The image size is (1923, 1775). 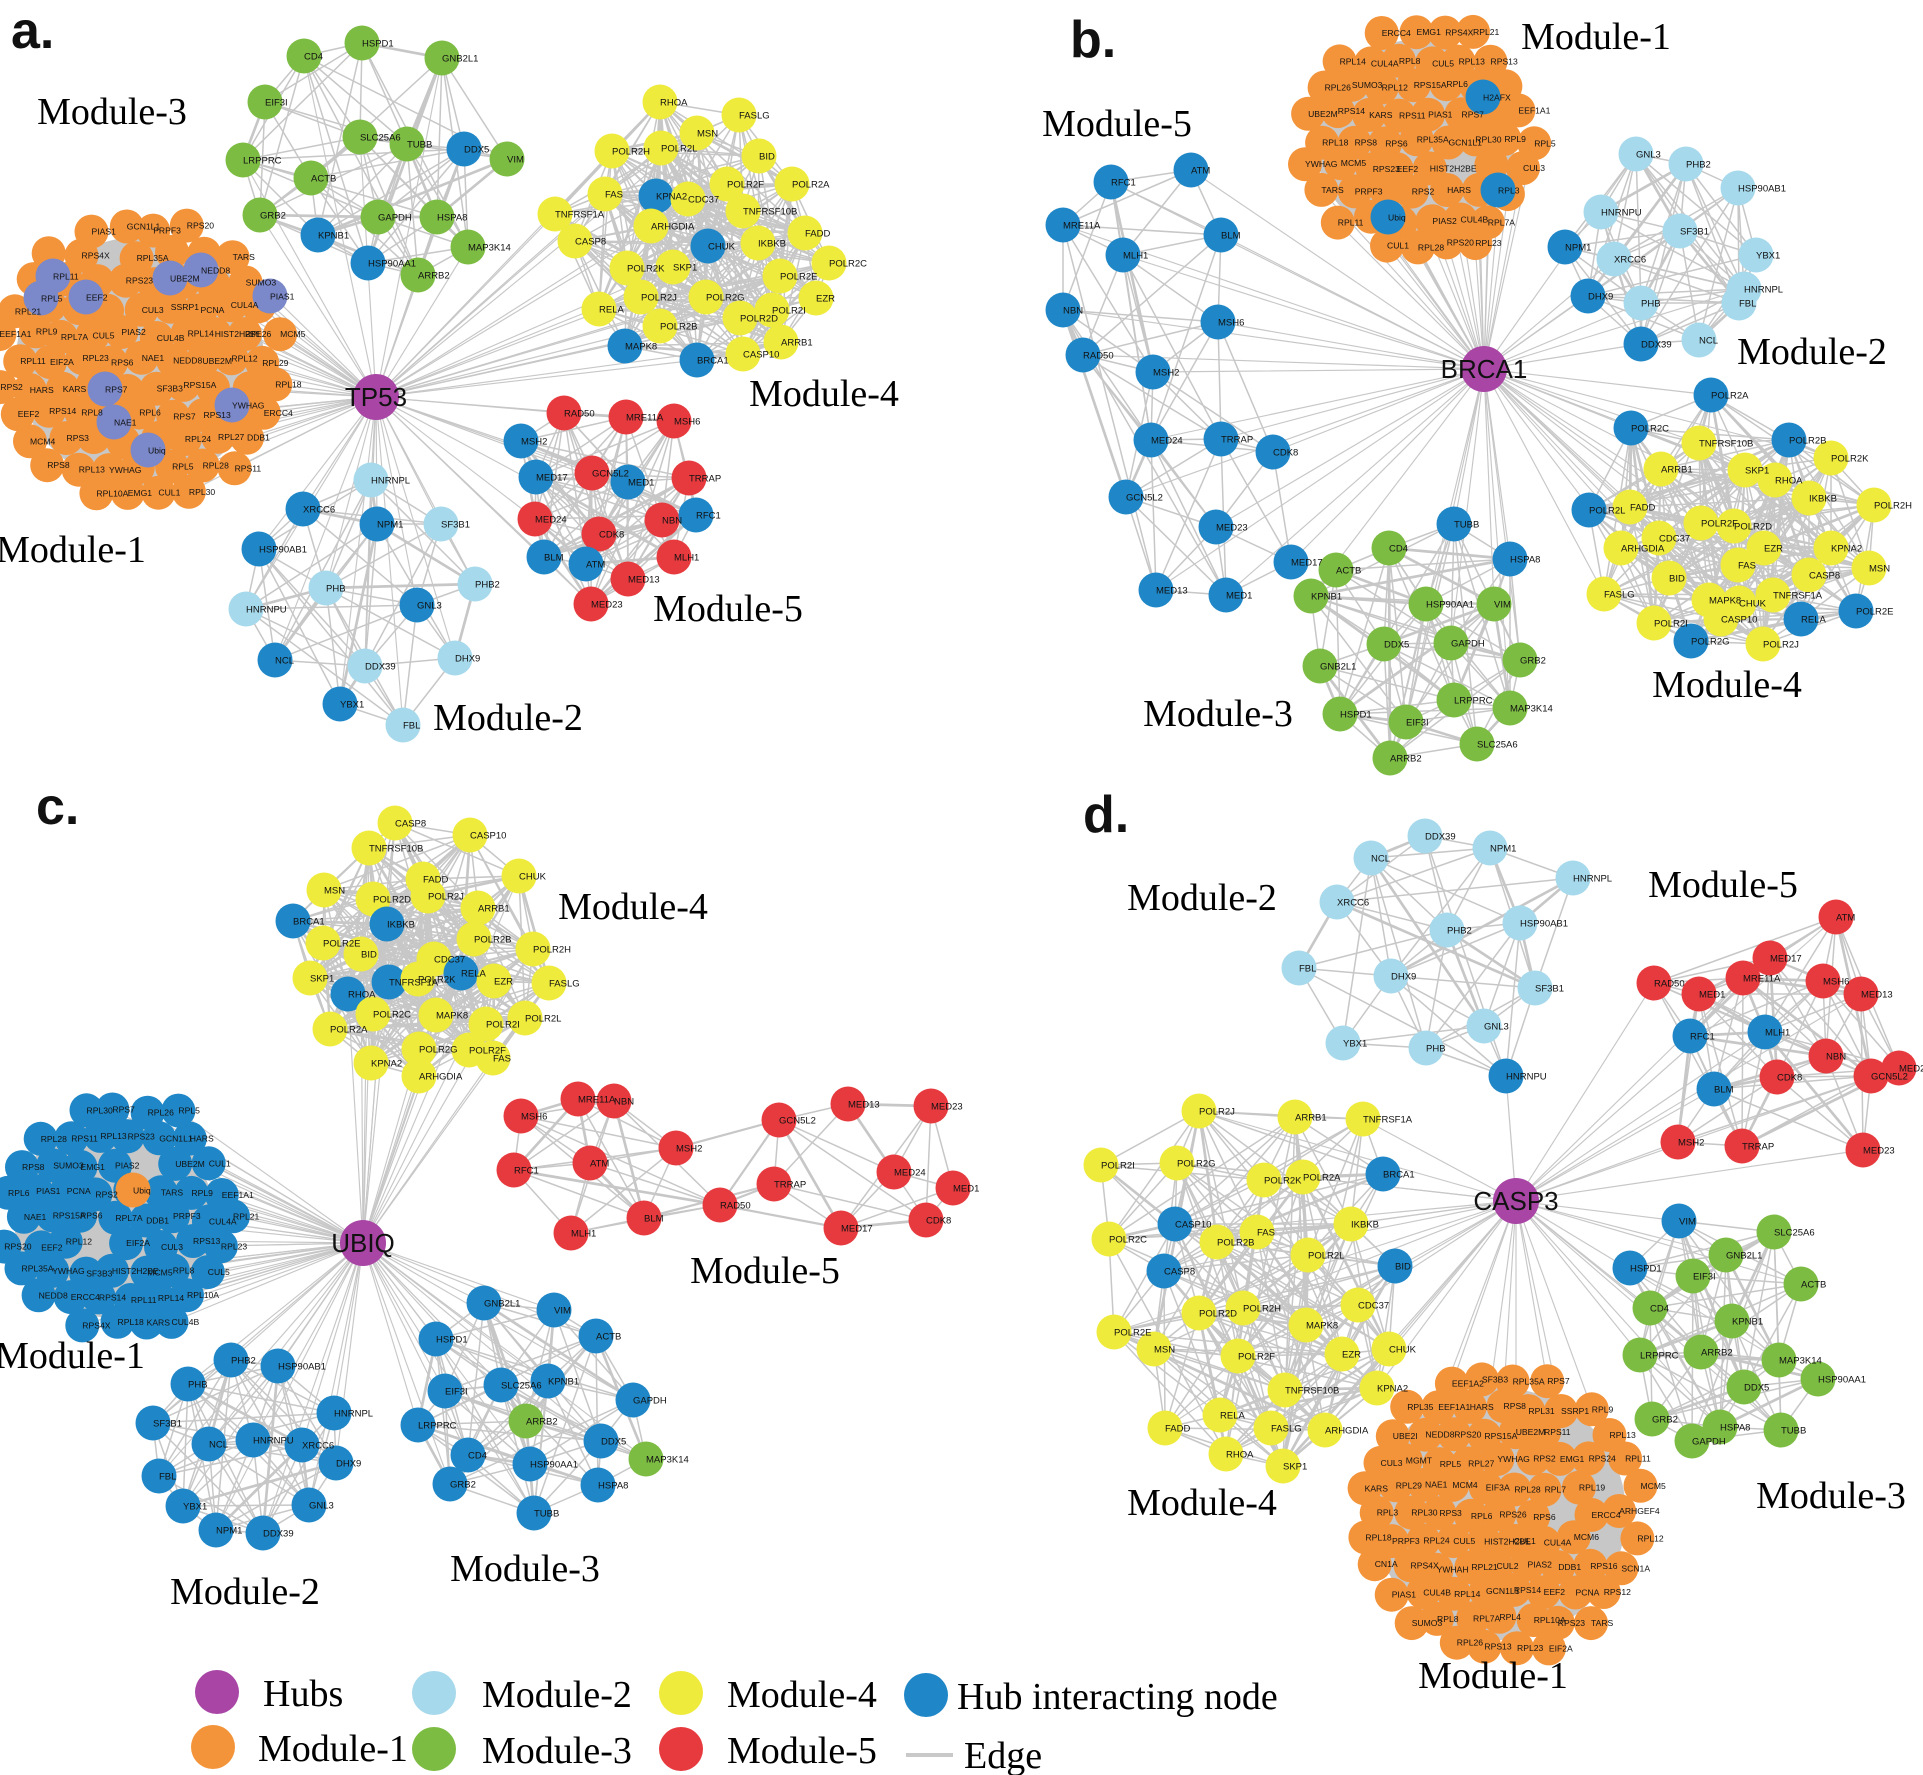 I want to click on svg-text: Module-1, so click(x=333, y=1749).